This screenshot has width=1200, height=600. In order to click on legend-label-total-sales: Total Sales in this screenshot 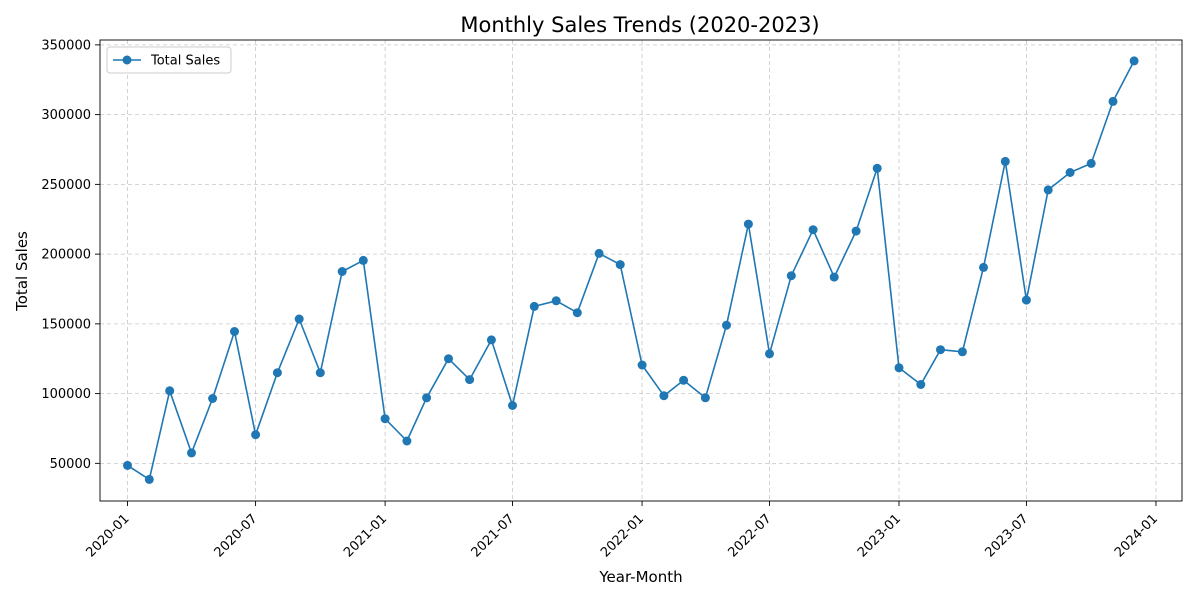, I will do `click(185, 61)`.